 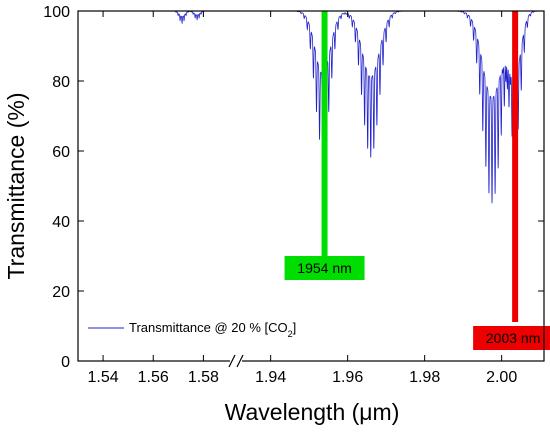 What do you see at coordinates (65, 362) in the screenshot?
I see `y-tick-label-0: 0` at bounding box center [65, 362].